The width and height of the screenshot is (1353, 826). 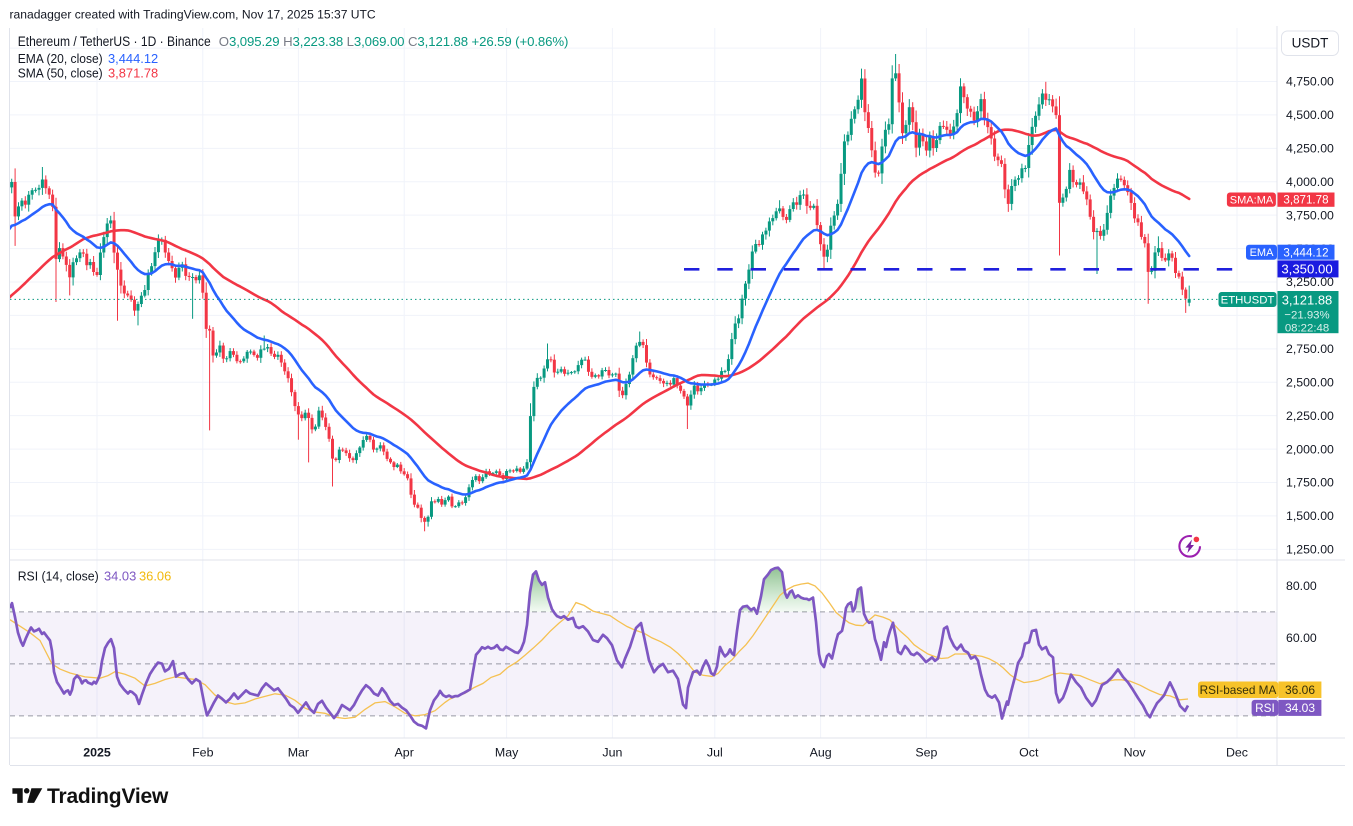 What do you see at coordinates (926, 753) in the screenshot?
I see `svg-text: Sep` at bounding box center [926, 753].